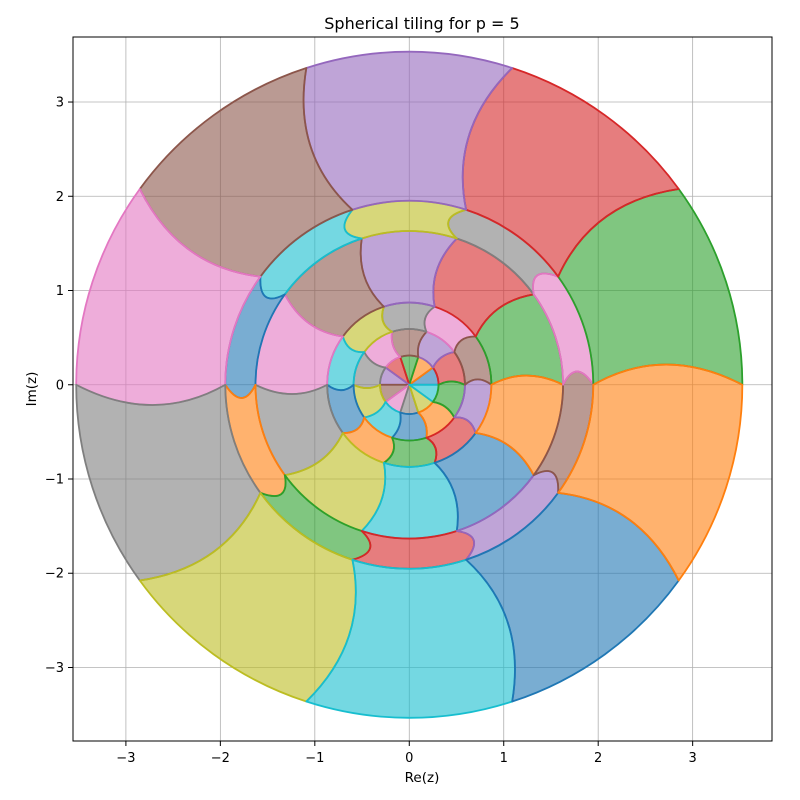  Describe the element at coordinates (125, 758) in the screenshot. I see `x-tick-label: −3` at that location.